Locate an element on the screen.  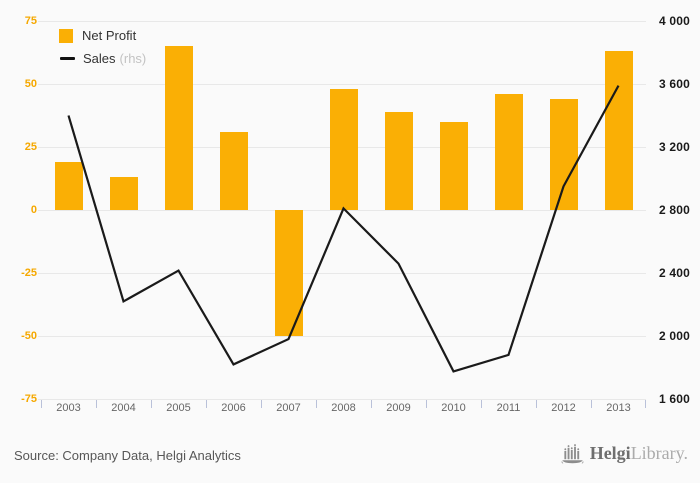
right-axis-tick-label: 3 200 is located at coordinates (675, 147).